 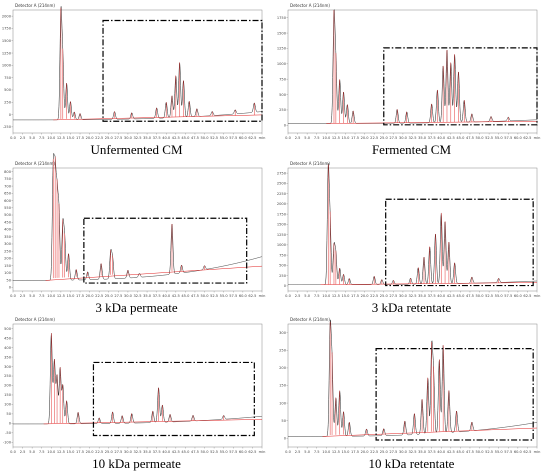 What do you see at coordinates (412, 452) in the screenshot?
I see `x-tick-label: 32.5` at bounding box center [412, 452].